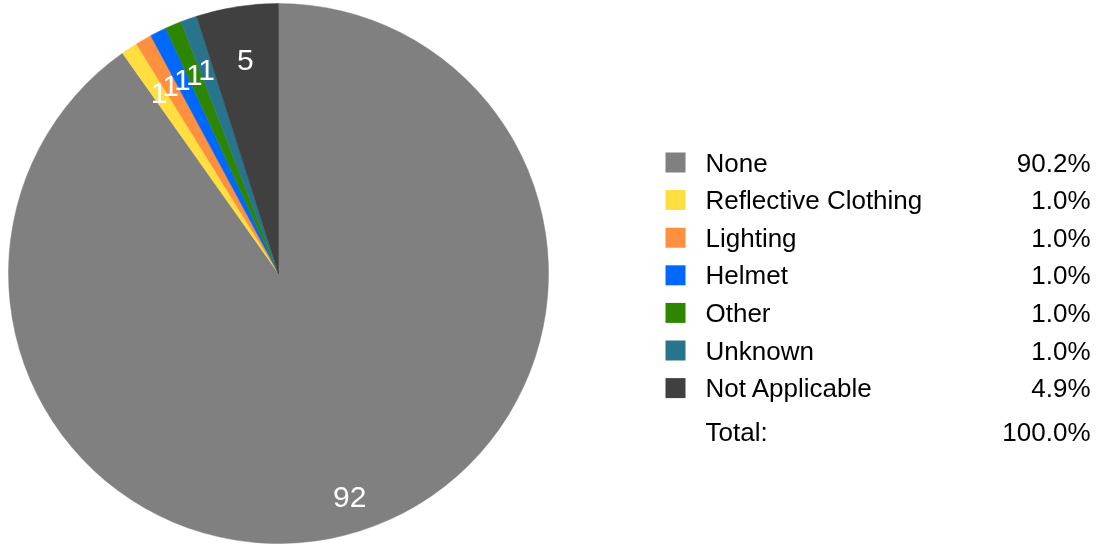  What do you see at coordinates (788, 388) in the screenshot?
I see `legend-label: Not Applicable` at bounding box center [788, 388].